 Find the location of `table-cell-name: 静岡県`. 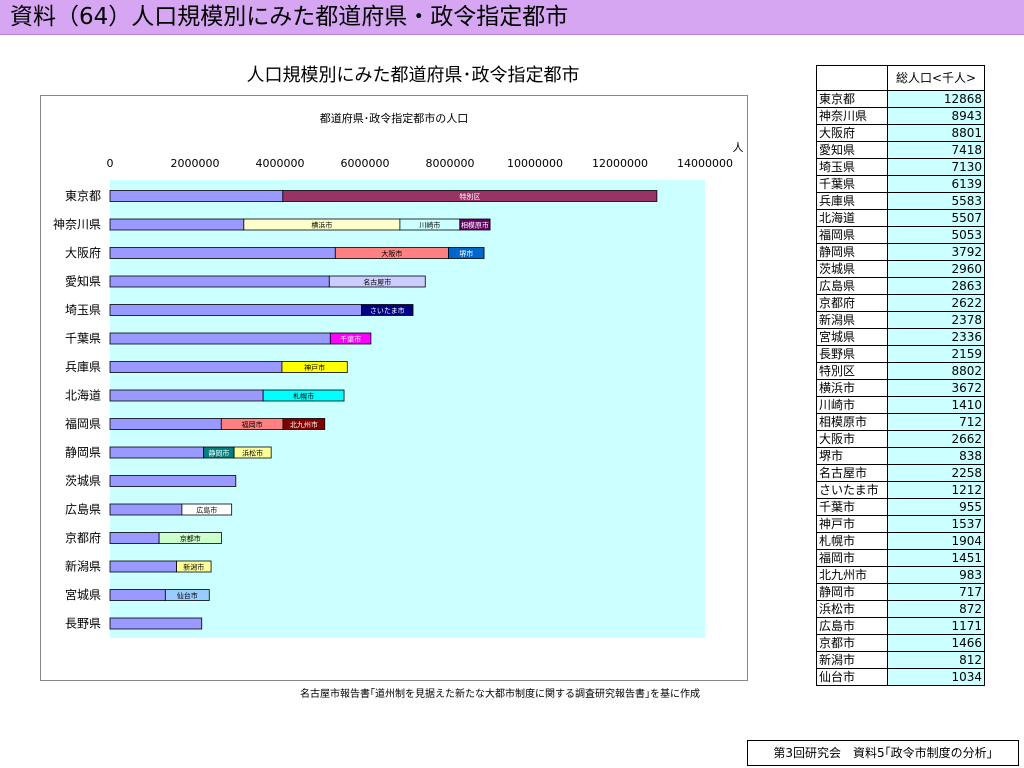

table-cell-name: 静岡県 is located at coordinates (852, 252).